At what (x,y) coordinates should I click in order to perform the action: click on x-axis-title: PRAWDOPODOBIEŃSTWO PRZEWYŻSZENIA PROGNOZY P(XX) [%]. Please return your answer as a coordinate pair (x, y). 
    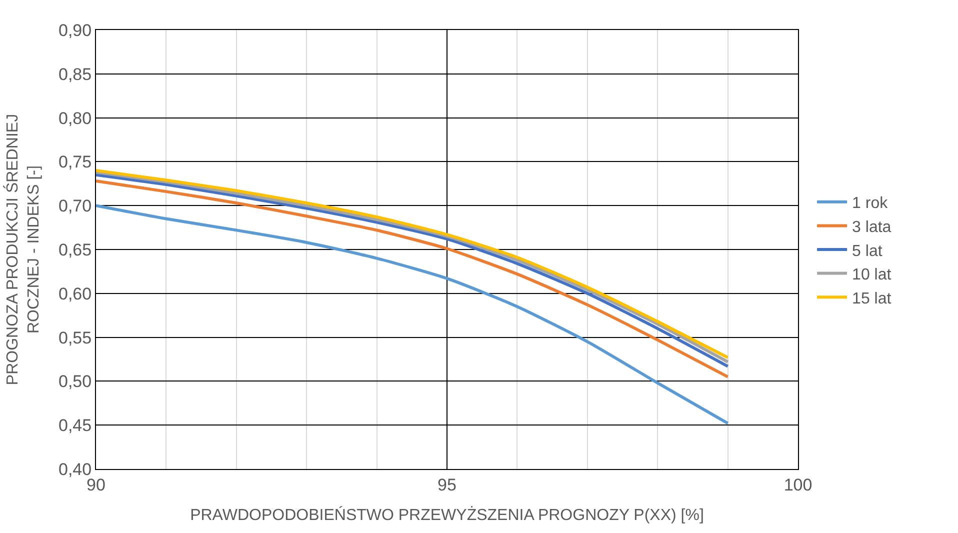
    Looking at the image, I should click on (447, 515).